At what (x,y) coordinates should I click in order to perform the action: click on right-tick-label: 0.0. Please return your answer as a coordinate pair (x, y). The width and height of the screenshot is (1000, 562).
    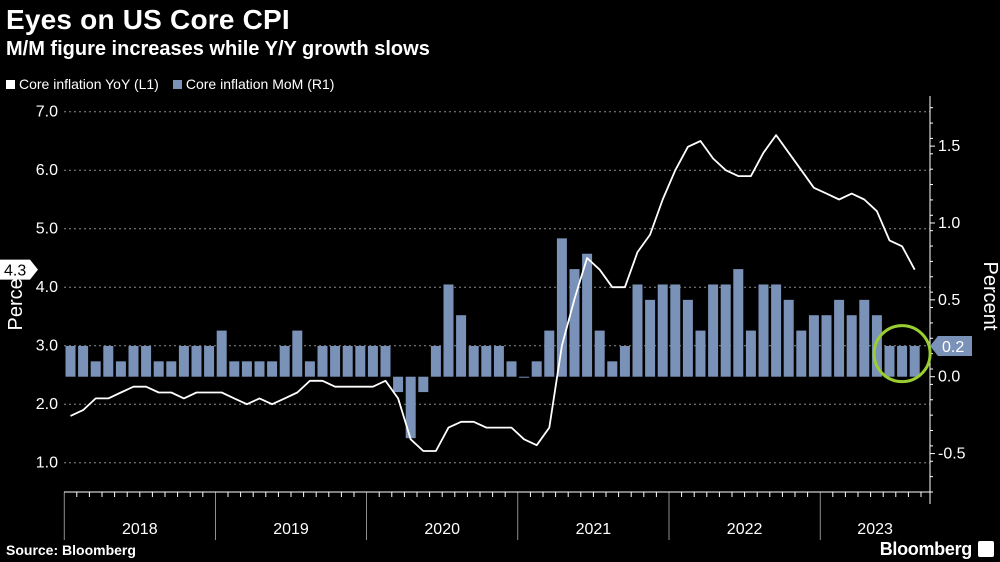
    Looking at the image, I should click on (949, 377).